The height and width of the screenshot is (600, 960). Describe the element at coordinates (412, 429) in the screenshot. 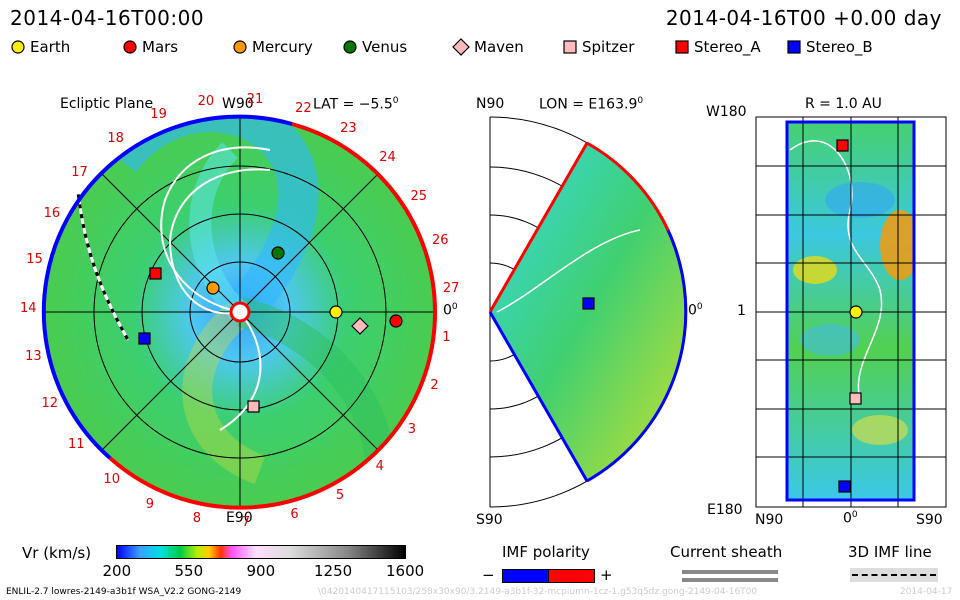

I see `carrington-label-3: 3` at that location.